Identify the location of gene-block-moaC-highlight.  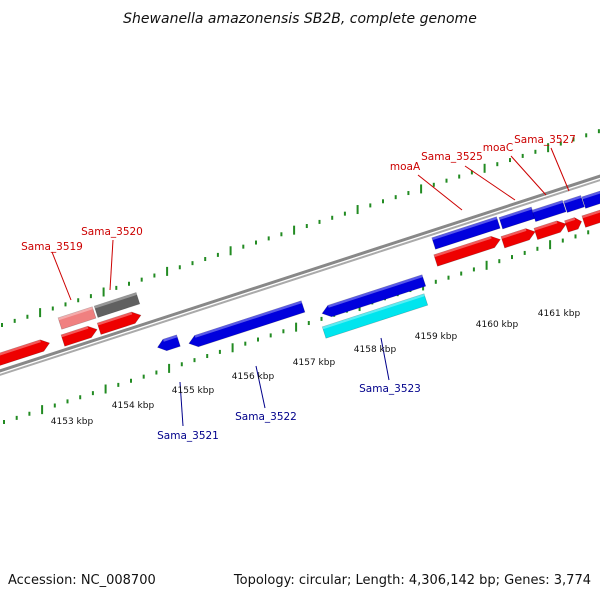
(547, 206).